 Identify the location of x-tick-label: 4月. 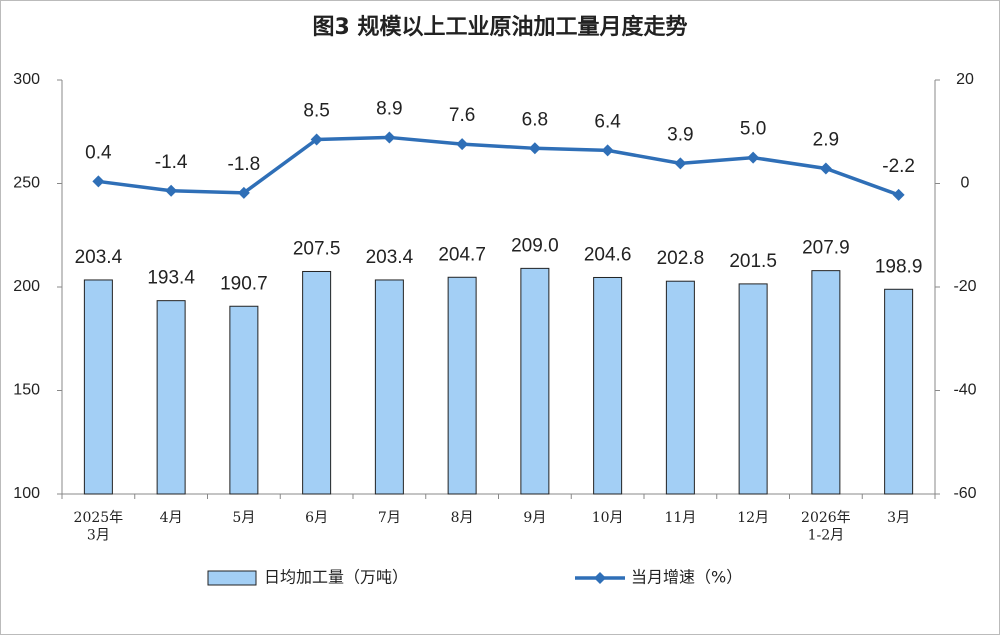
(171, 518).